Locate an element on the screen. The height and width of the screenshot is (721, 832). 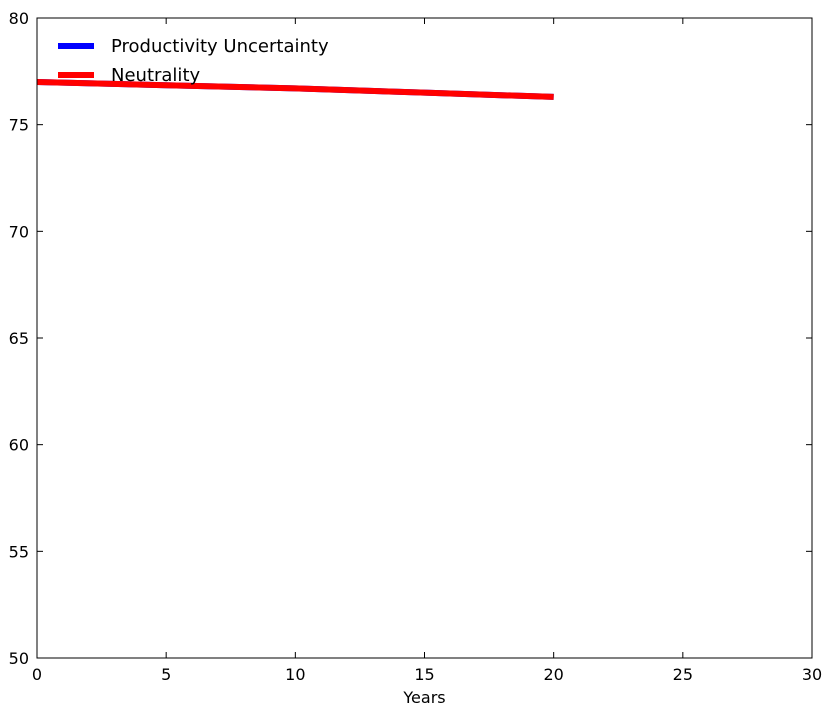
legend-label: Neutrality is located at coordinates (155, 75).